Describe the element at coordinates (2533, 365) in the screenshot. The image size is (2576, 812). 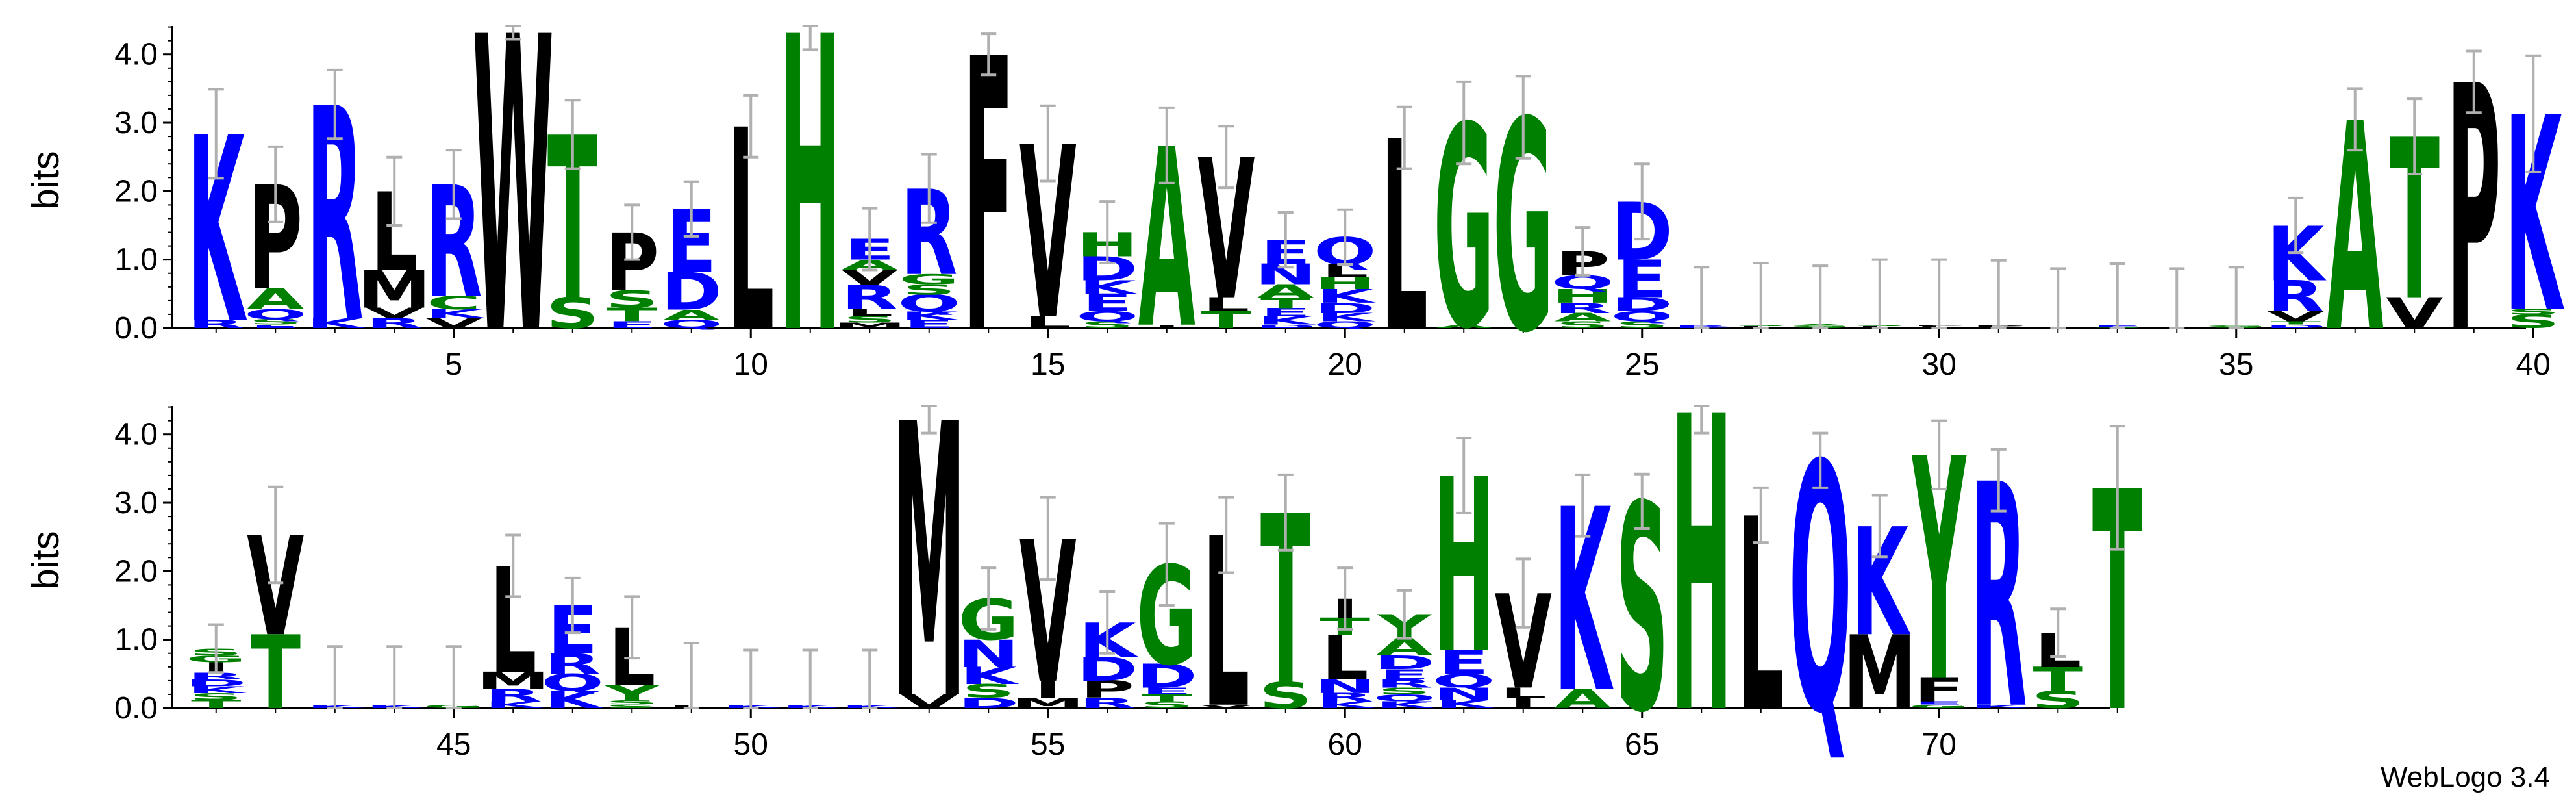
I see `x-tick-label: 40` at that location.